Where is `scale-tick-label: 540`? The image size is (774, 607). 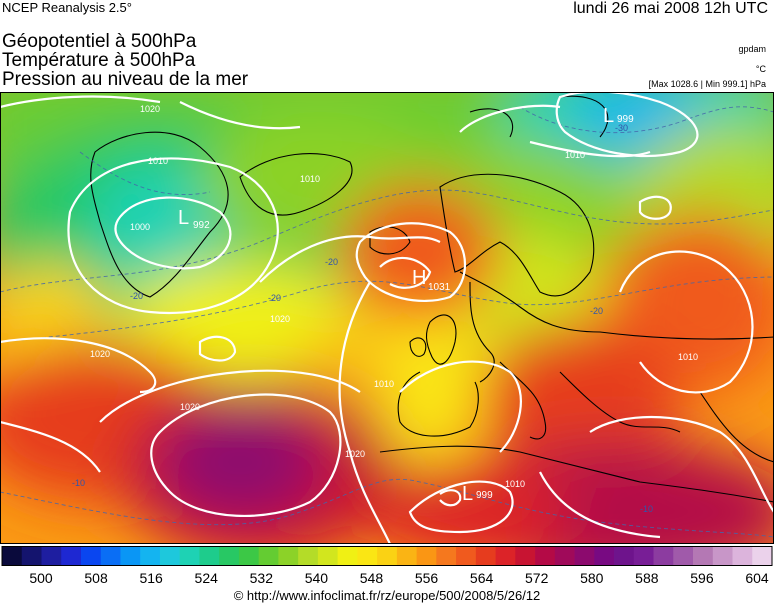 scale-tick-label: 540 is located at coordinates (316, 578).